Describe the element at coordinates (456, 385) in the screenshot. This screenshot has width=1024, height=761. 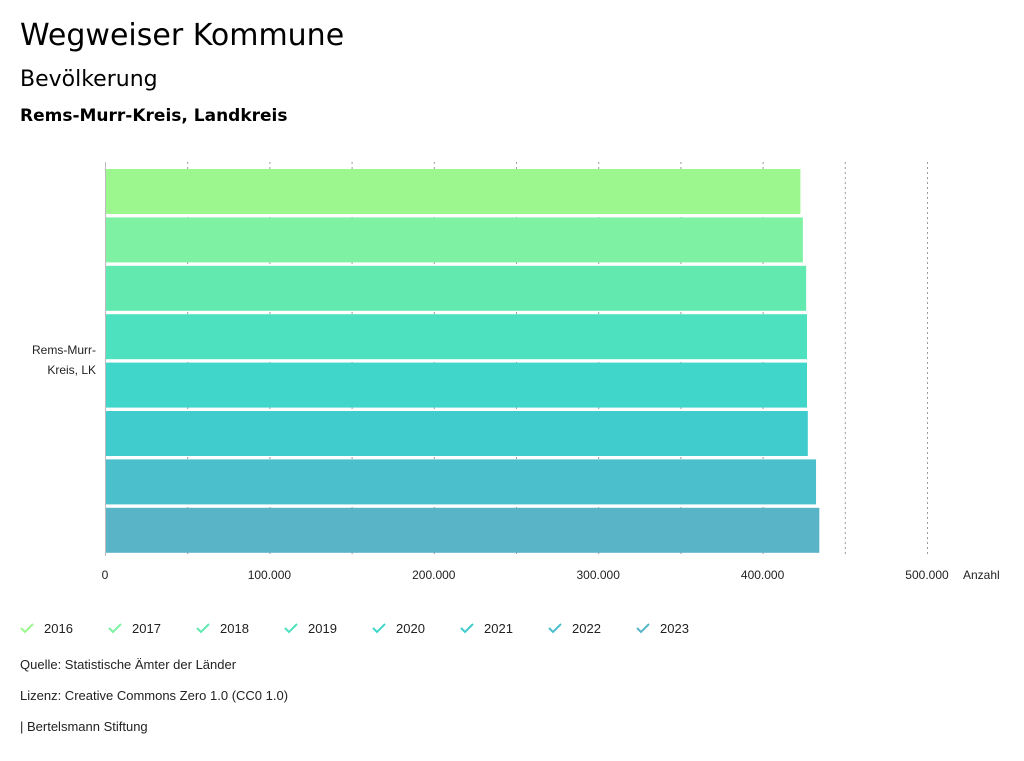
I see `bar-2020` at that location.